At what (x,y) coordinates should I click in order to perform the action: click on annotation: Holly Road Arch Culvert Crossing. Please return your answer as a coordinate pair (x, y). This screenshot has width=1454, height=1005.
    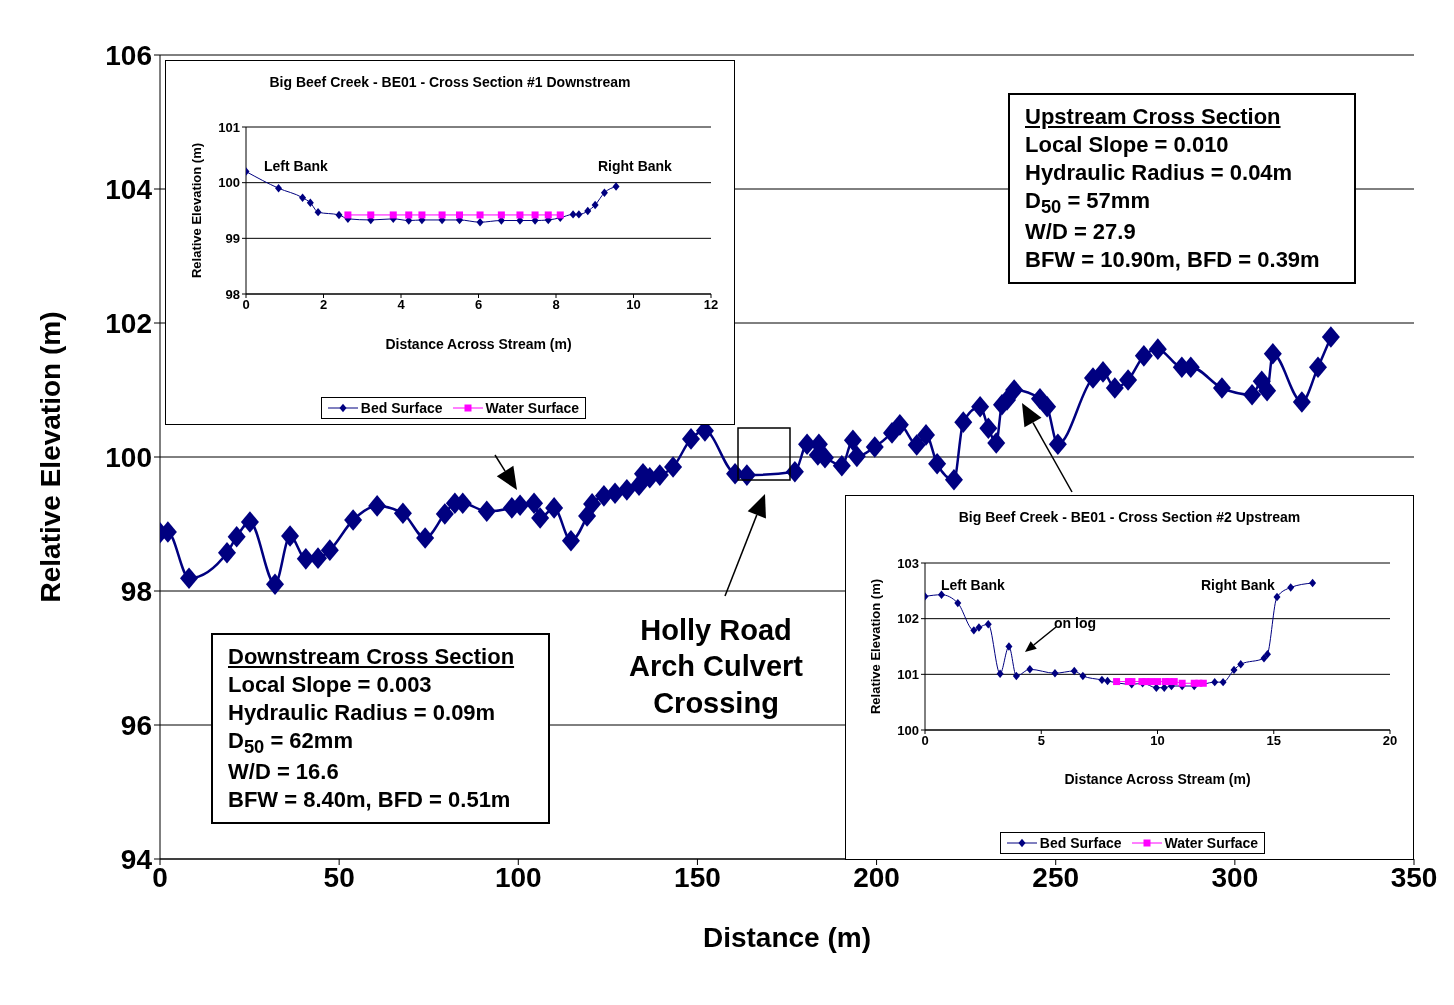
    Looking at the image, I should click on (715, 667).